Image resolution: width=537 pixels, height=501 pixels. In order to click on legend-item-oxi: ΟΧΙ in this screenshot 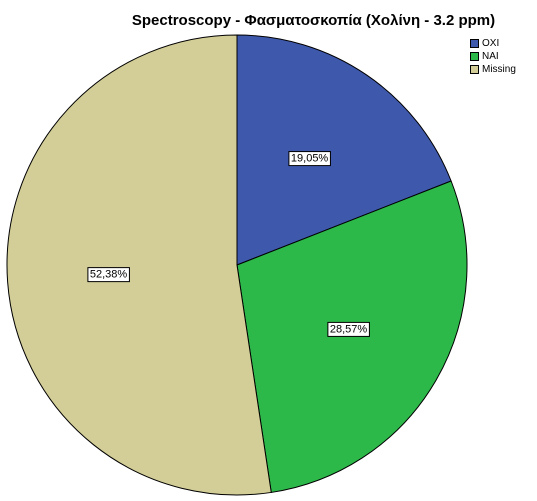, I will do `click(493, 43)`.